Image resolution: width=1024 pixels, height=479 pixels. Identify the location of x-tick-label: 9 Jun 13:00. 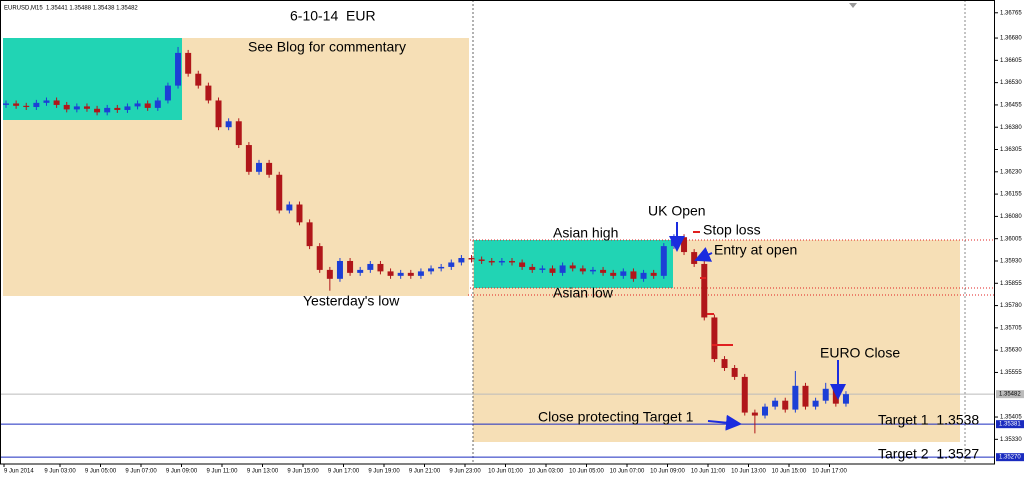
(263, 472).